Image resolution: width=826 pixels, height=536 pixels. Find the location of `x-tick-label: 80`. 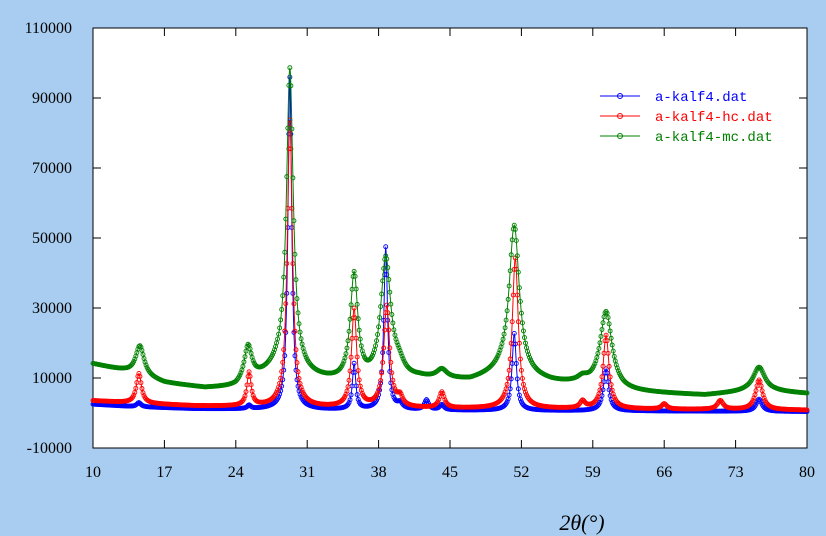

x-tick-label: 80 is located at coordinates (807, 472).